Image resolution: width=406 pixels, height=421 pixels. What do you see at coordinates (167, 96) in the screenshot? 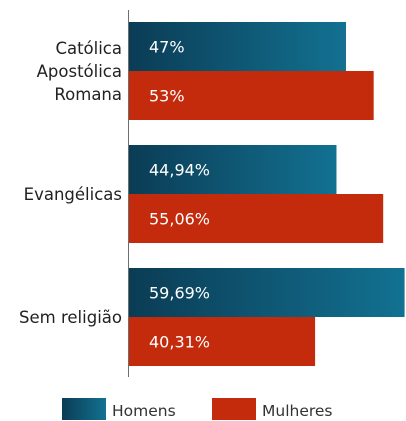
I see `data-label-women-0: 53%` at bounding box center [167, 96].